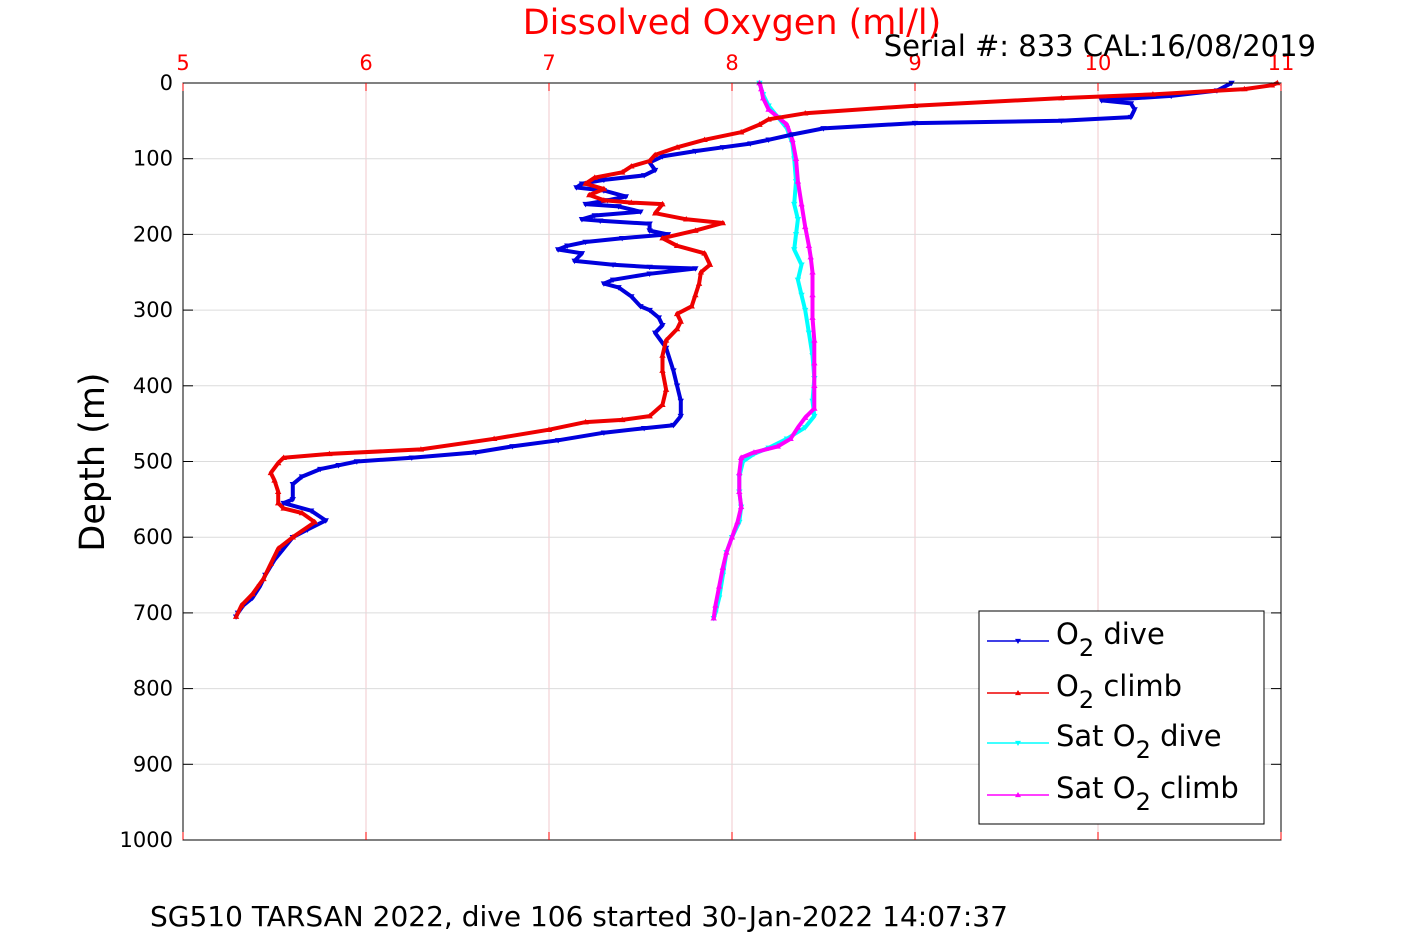 The height and width of the screenshot is (945, 1417). I want to click on legend-label-rest: climb, so click(1138, 686).